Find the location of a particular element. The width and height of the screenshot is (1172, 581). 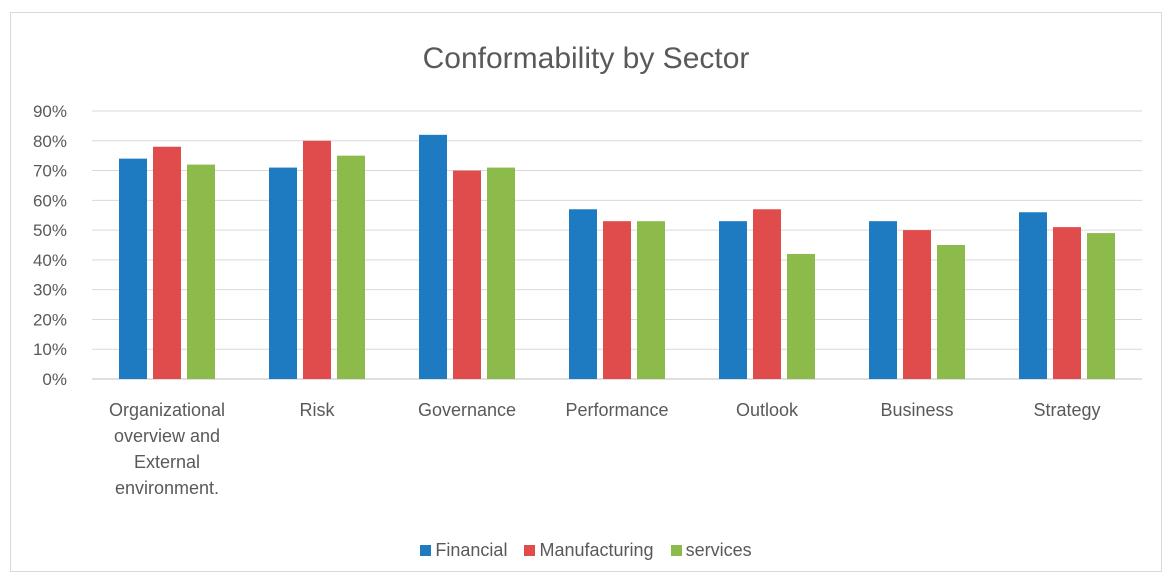

y-tick-label: 60% is located at coordinates (50, 200).